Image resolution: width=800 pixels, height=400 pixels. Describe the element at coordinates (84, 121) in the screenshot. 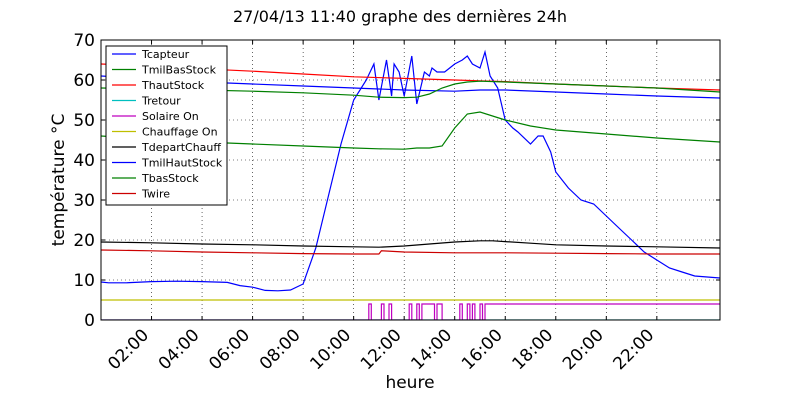

I see `y-tick-label: 50` at that location.